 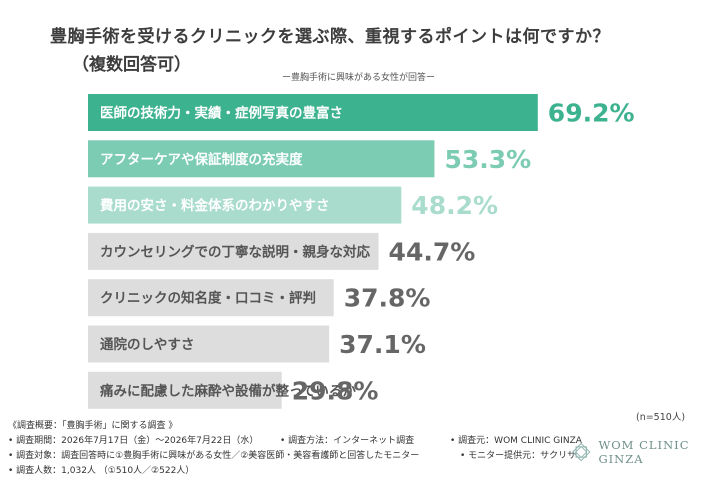 What do you see at coordinates (215, 205) in the screenshot?
I see `bar-category-label: 費用の安さ・料金体系のわかりやすさ` at bounding box center [215, 205].